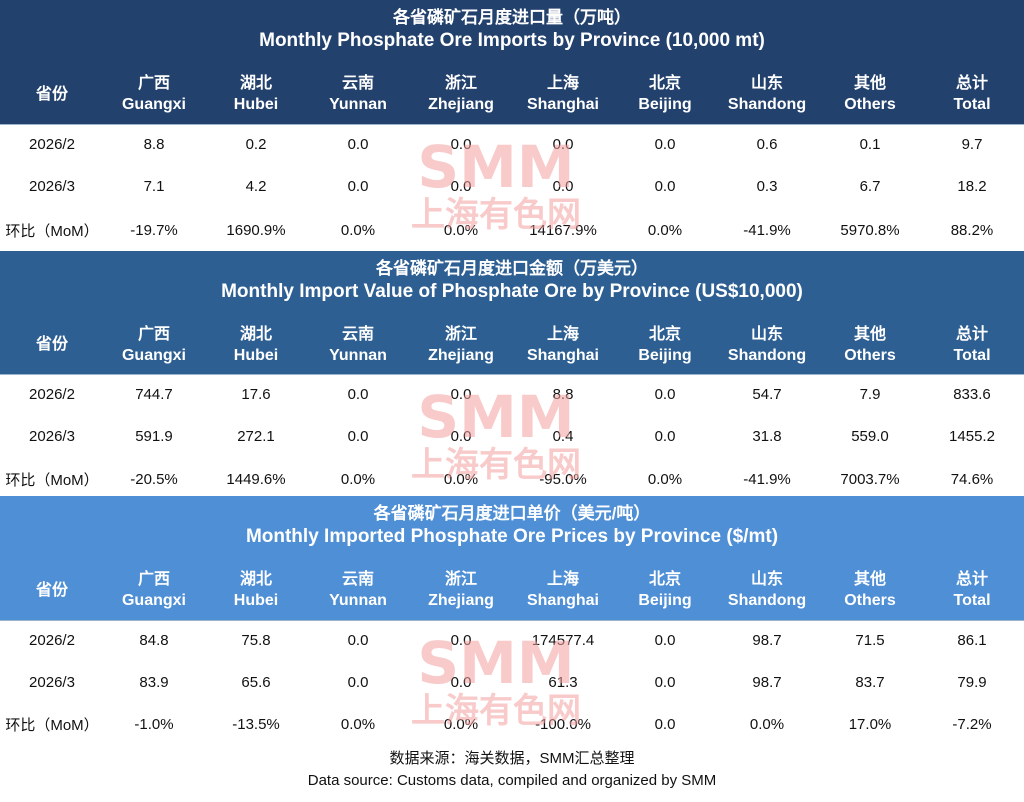 This screenshot has height=802, width=1024. Describe the element at coordinates (512, 513) in the screenshot. I see `table-title-cn: 各省磷矿石月度进口单价（美元/吨）` at that location.